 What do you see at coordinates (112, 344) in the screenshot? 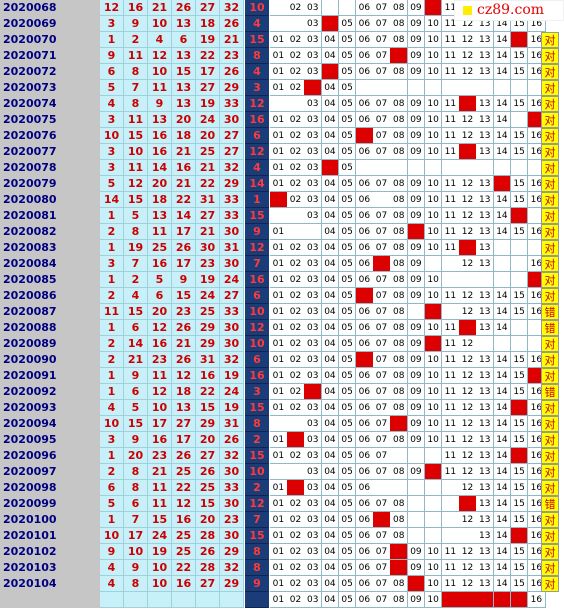
I see `red-ball: 2` at bounding box center [112, 344].